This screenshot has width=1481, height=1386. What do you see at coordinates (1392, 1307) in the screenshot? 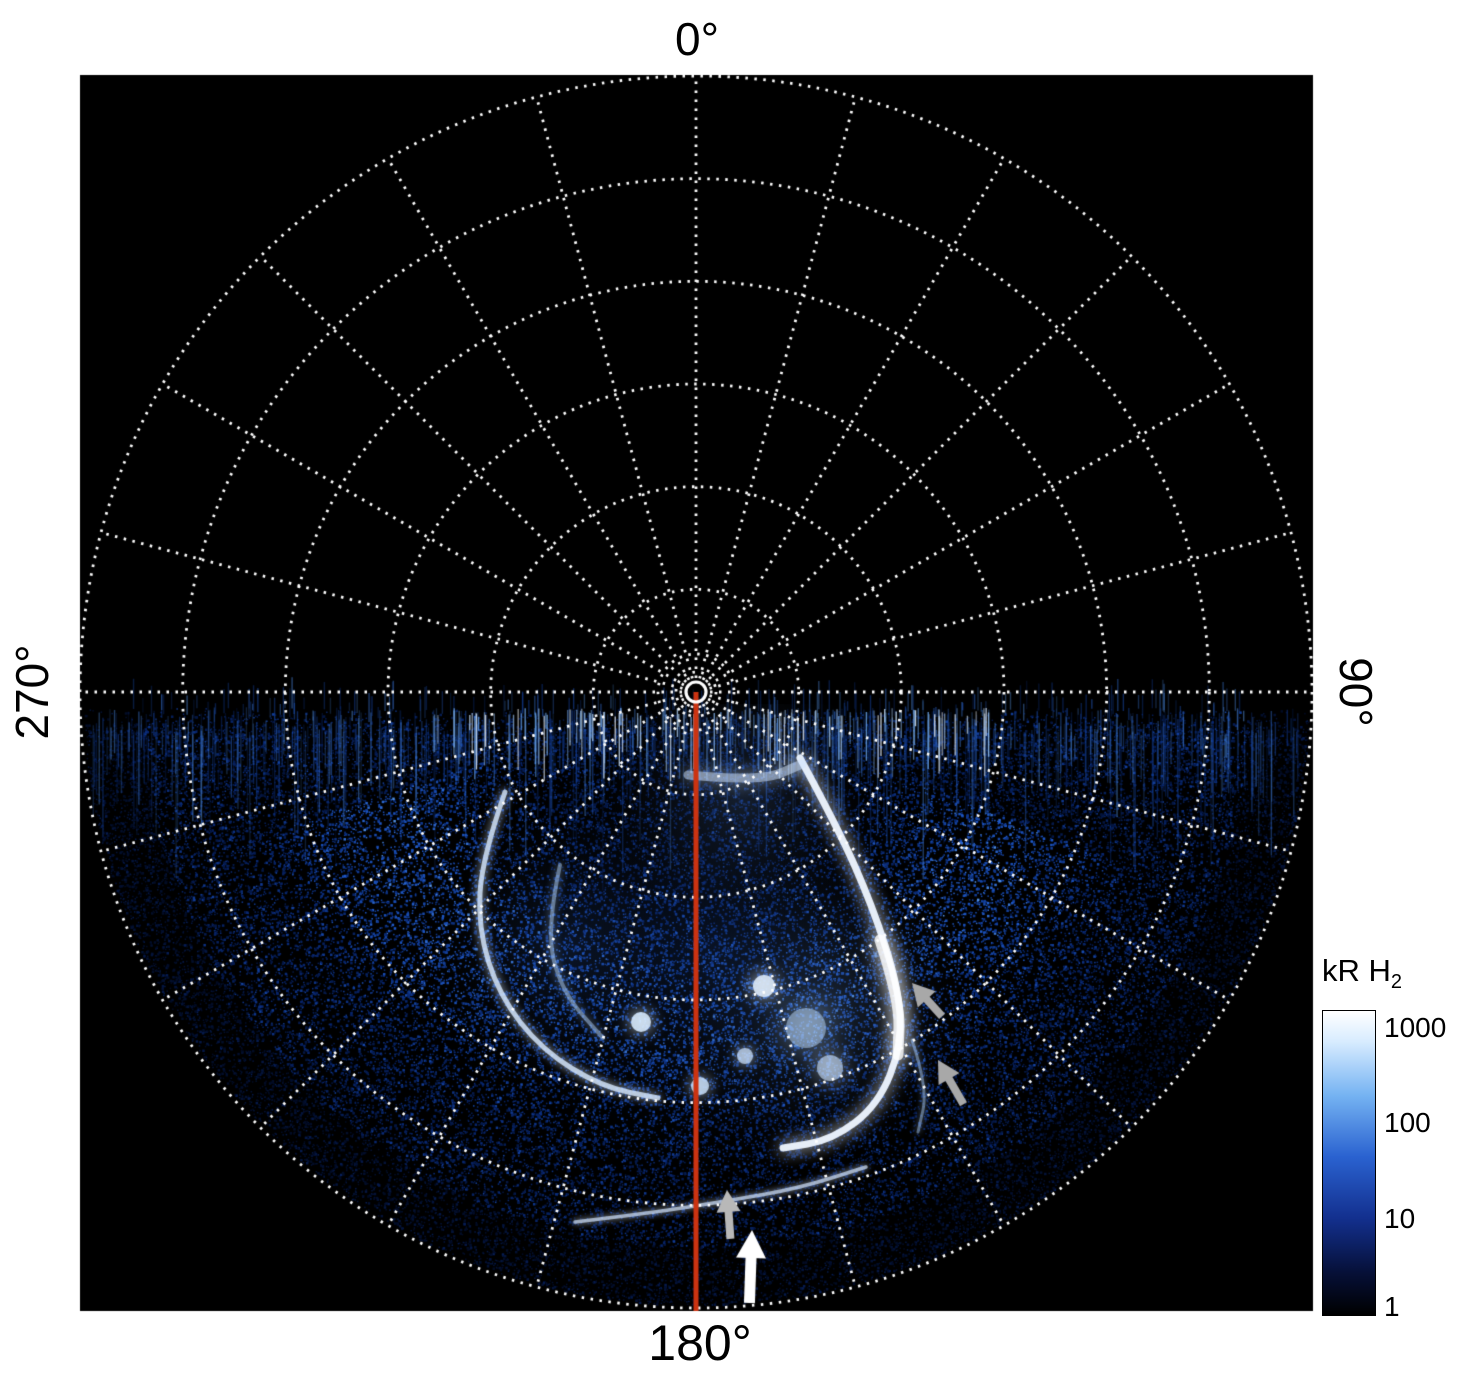
I see `colorbar-tick: 1` at bounding box center [1392, 1307].